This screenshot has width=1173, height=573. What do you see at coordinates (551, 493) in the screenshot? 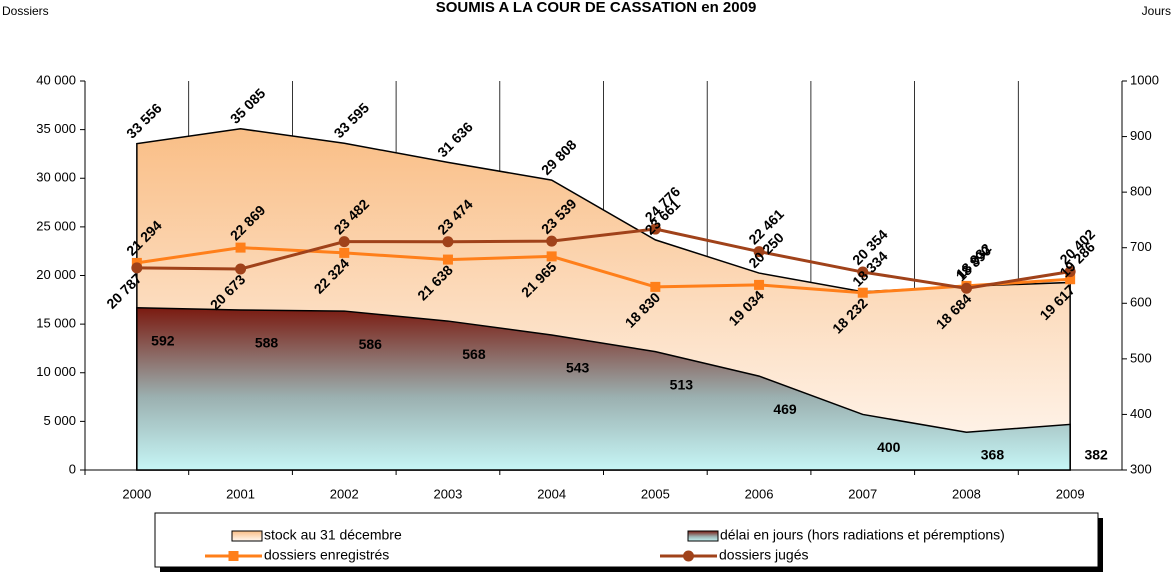
I see `x-tick-label: 2004` at bounding box center [551, 493].